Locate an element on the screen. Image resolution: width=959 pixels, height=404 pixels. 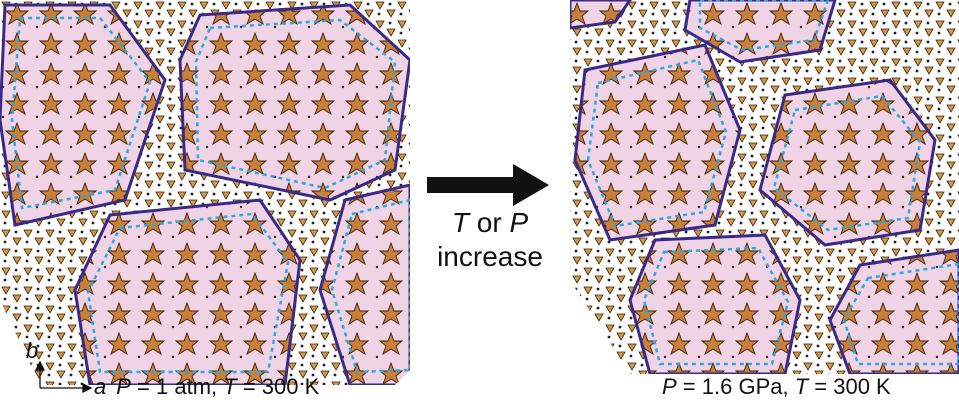
right-caption: P = 1.6 GPa, T = 300 K is located at coordinates (776, 387).